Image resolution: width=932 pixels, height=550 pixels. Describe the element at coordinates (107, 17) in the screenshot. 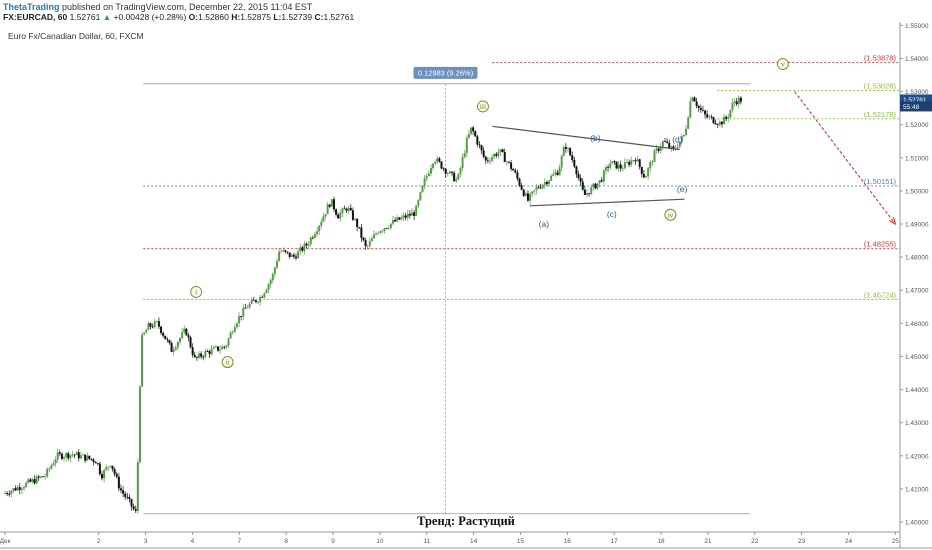

I see `up-arrow-icon: ▲` at that location.